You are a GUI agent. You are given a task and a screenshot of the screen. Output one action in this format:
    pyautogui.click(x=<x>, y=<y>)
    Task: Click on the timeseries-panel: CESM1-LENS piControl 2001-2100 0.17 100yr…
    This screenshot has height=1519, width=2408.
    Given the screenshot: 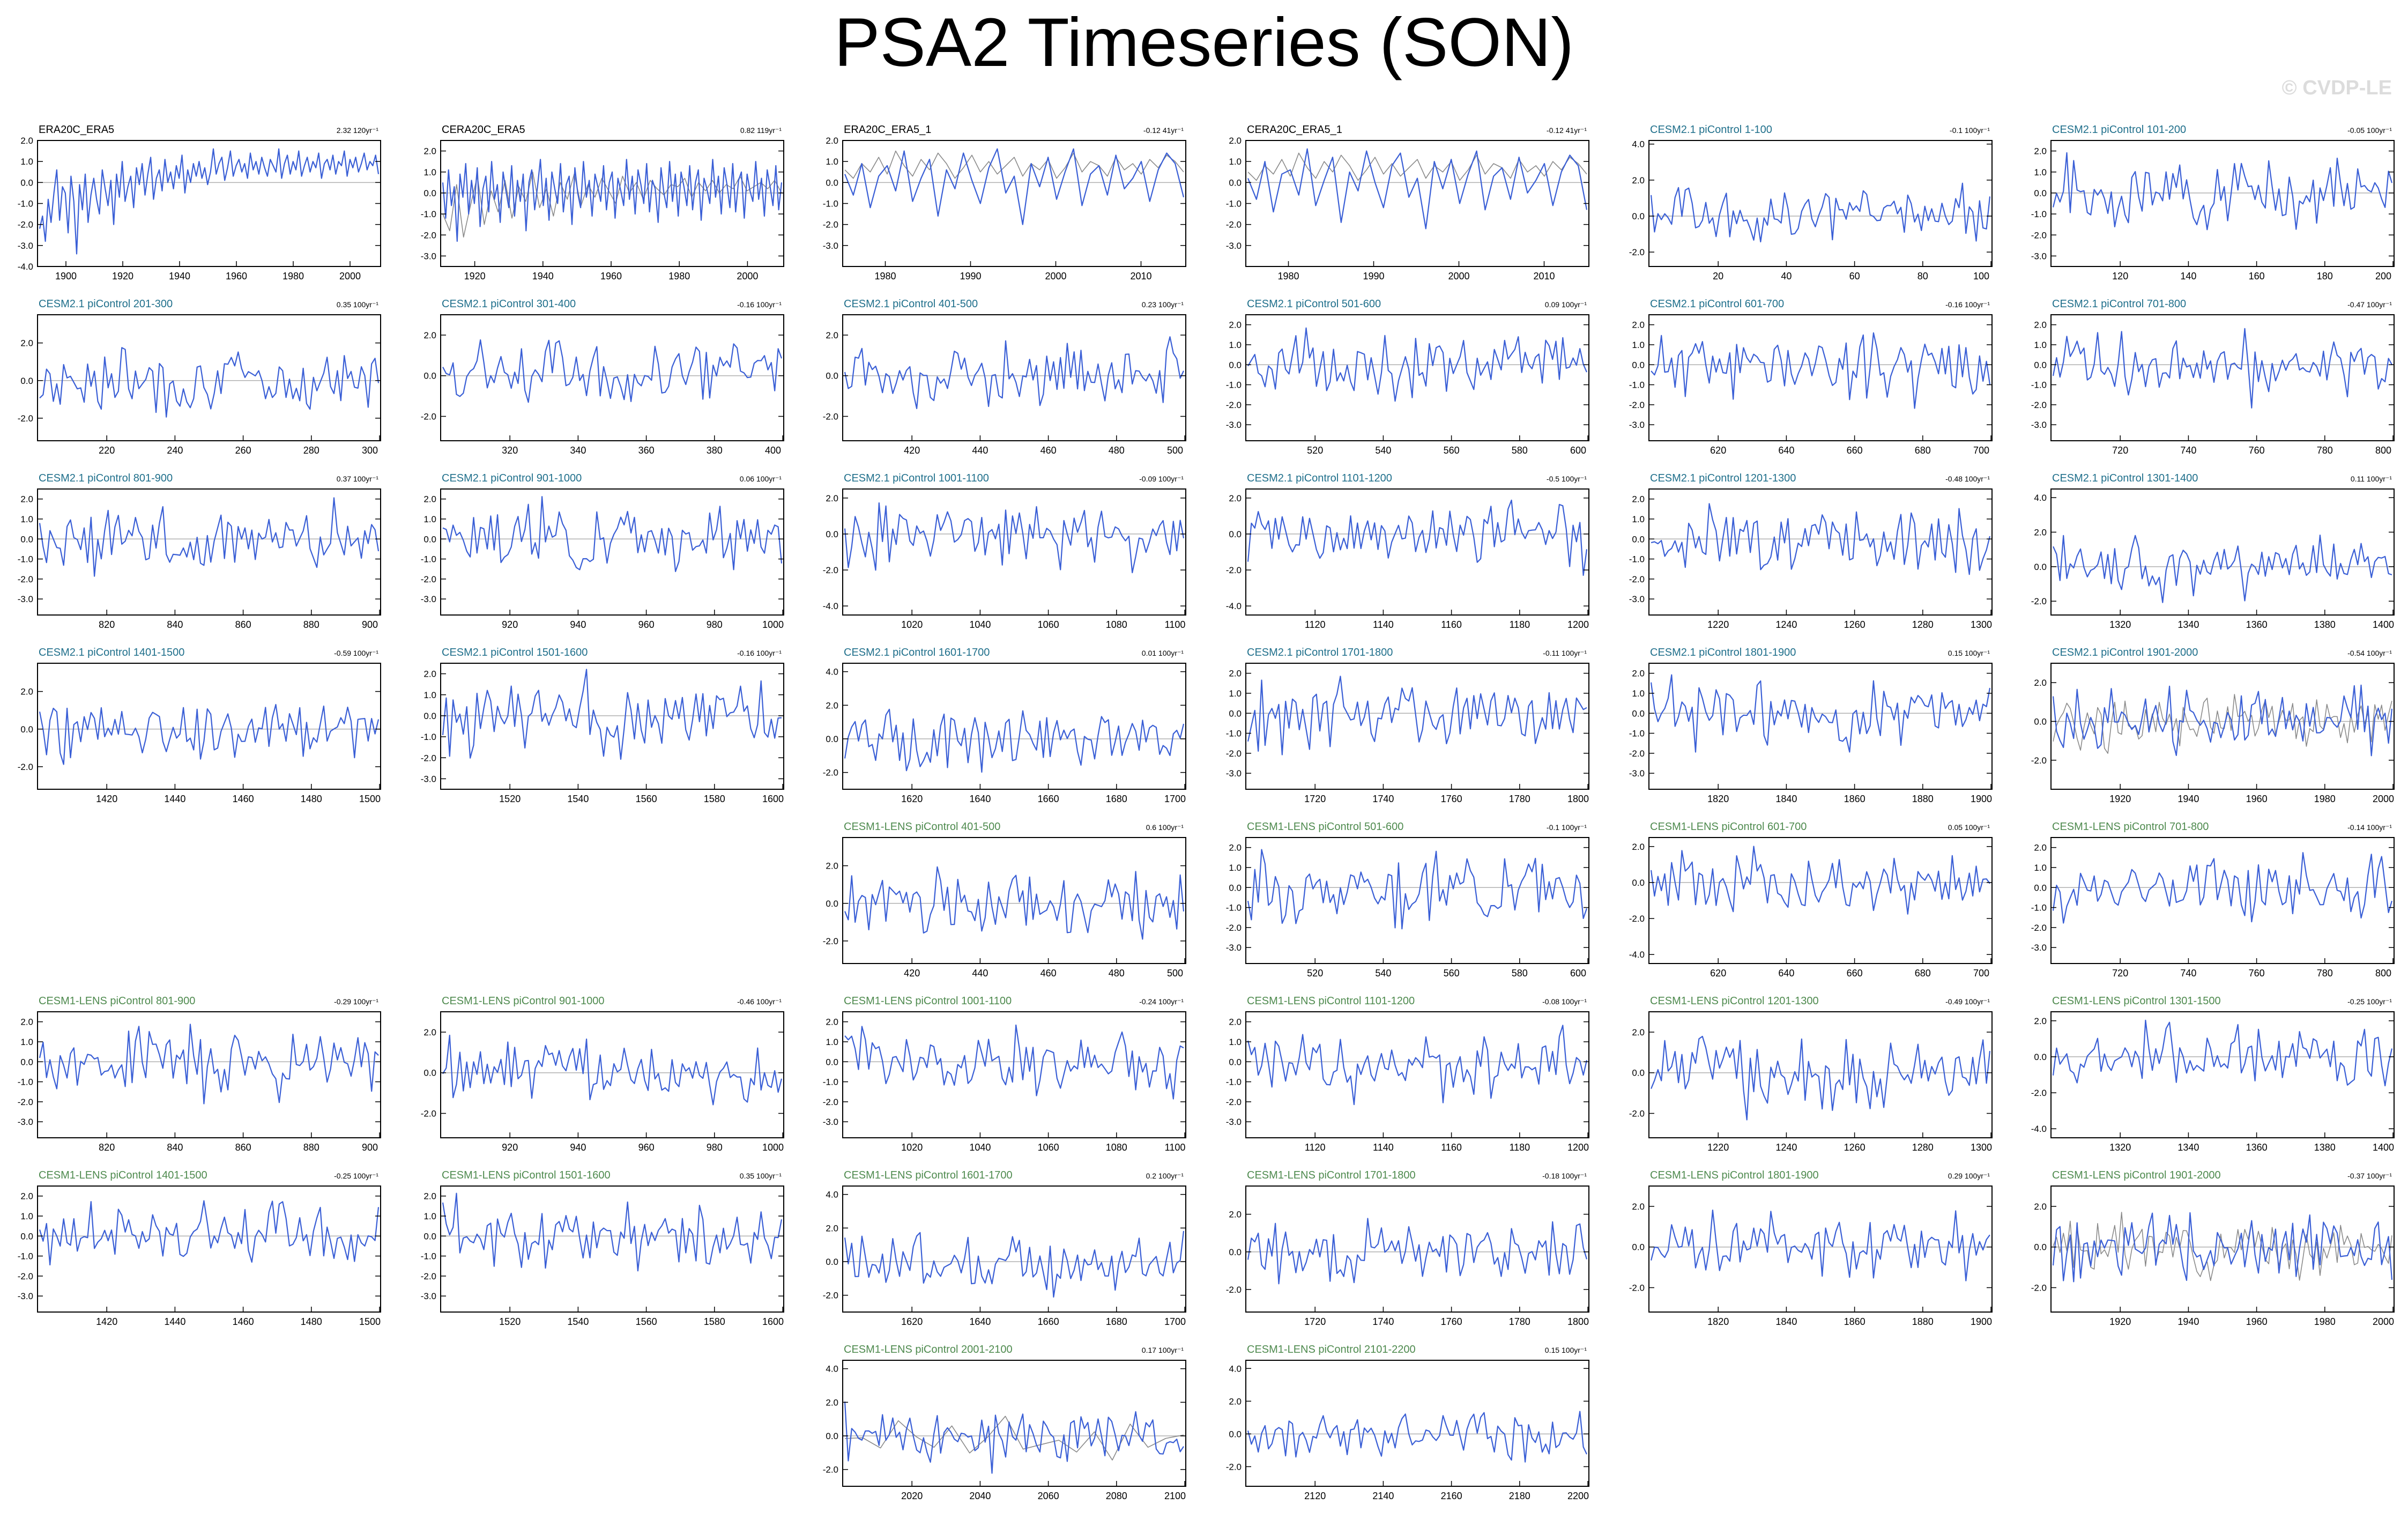 What is the action you would take?
    pyautogui.click(x=1004, y=1422)
    